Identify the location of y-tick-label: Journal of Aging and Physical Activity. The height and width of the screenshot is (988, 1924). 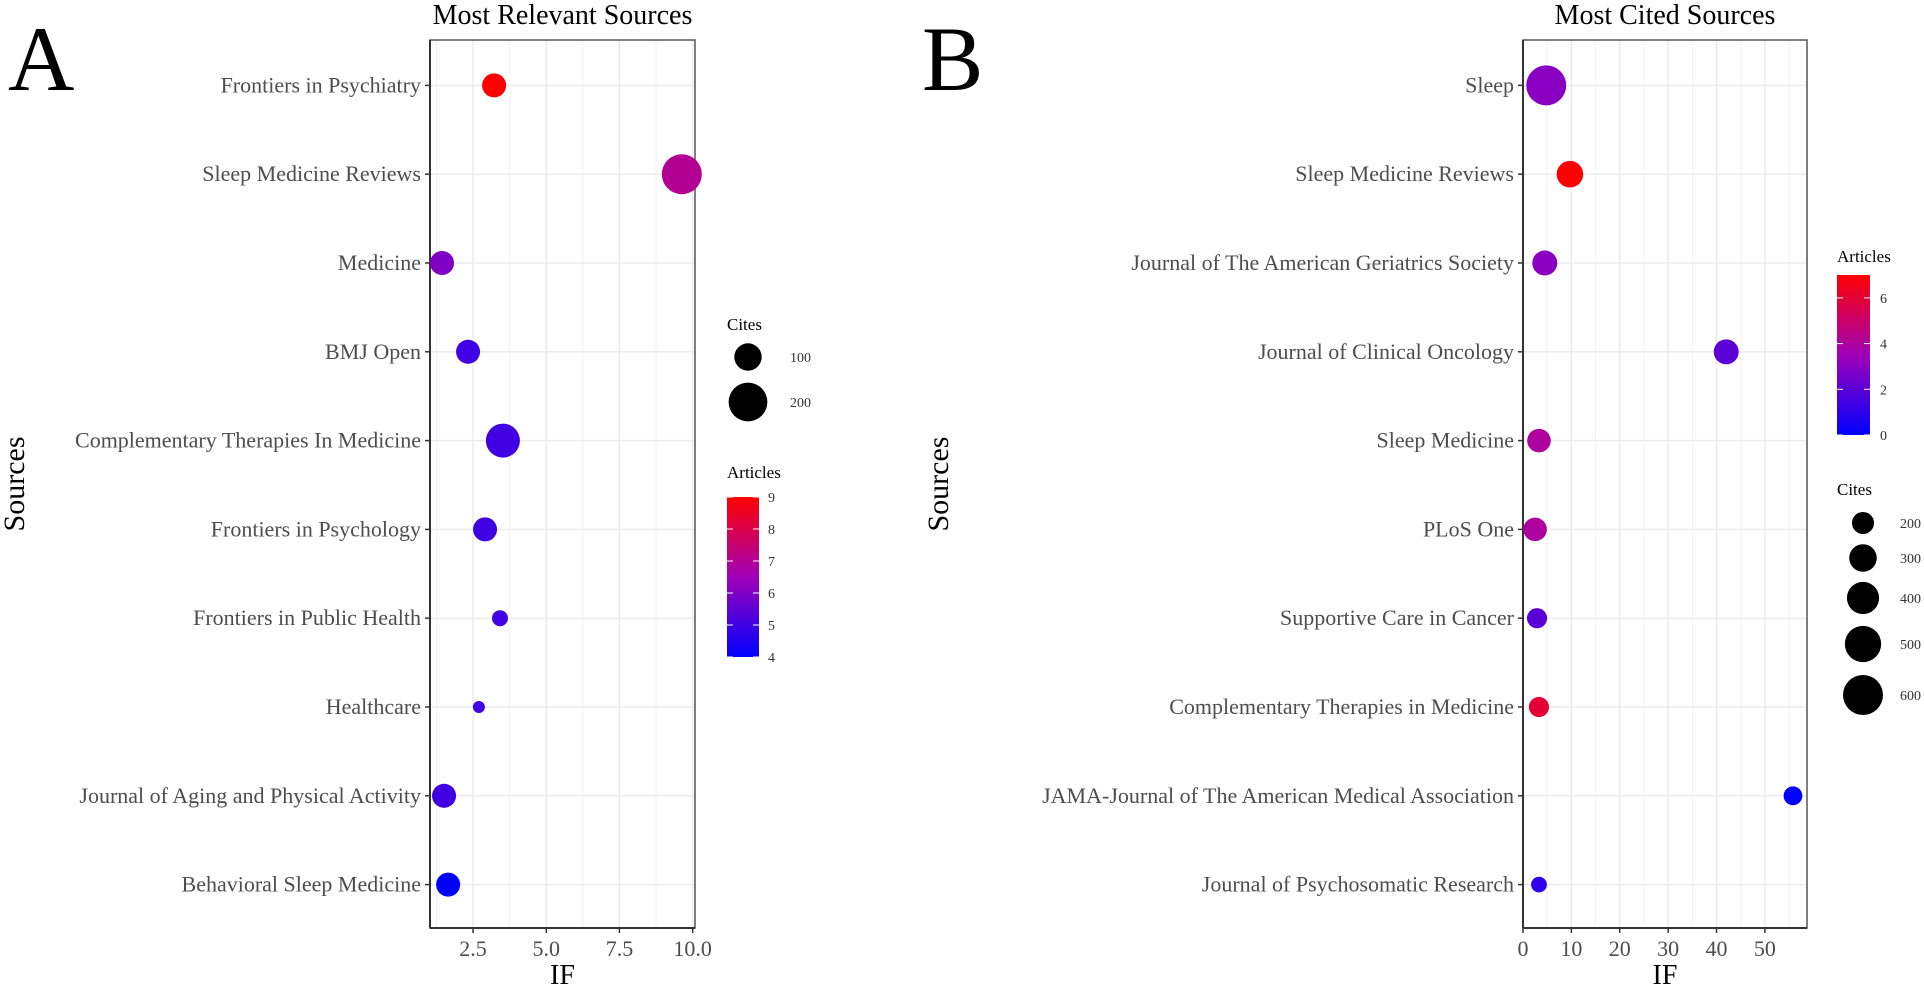
(250, 795).